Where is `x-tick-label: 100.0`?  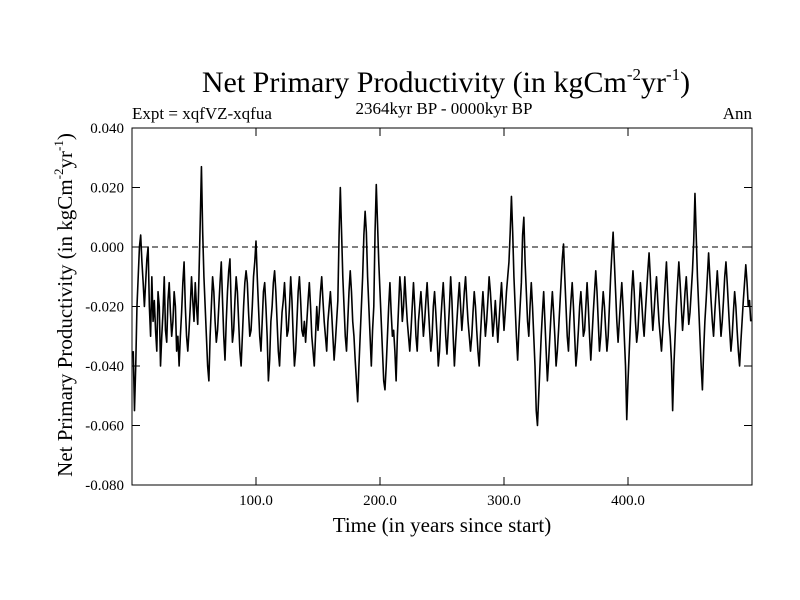 x-tick-label: 100.0 is located at coordinates (256, 501).